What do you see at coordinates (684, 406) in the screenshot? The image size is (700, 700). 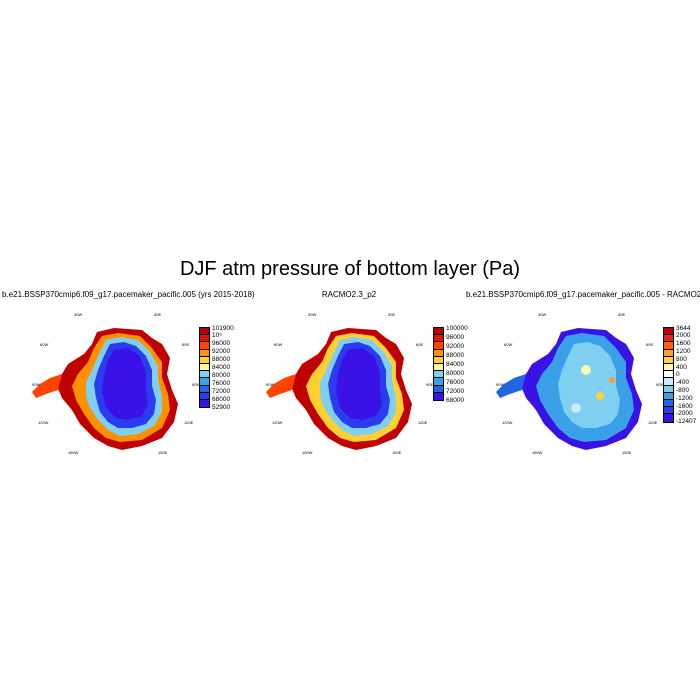 I see `colorbar-tick-label: -1600` at bounding box center [684, 406].